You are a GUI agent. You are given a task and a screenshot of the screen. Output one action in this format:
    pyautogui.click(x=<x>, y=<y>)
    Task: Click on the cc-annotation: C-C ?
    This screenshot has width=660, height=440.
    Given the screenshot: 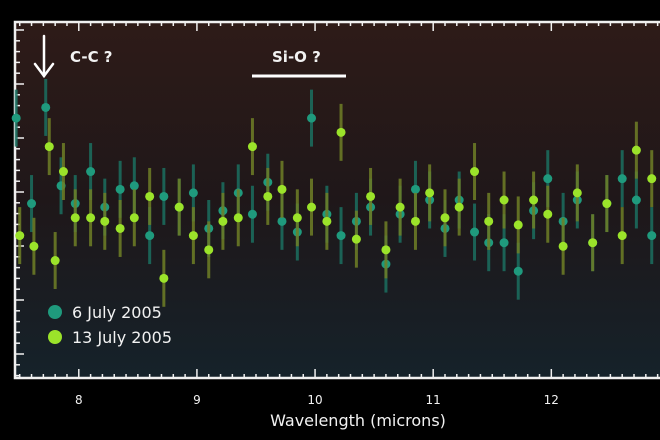 What is the action you would take?
    pyautogui.click(x=91, y=57)
    